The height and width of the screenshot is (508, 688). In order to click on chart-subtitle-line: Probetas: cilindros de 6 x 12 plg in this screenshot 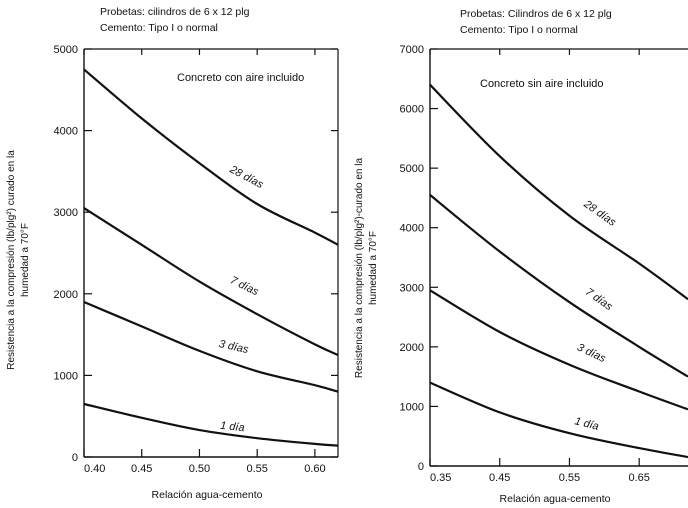, I will do `click(175, 12)`.